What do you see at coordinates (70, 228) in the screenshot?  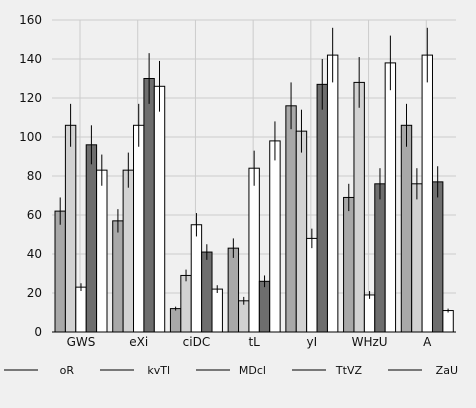 I see `bar-kvTl-GWS` at bounding box center [70, 228].